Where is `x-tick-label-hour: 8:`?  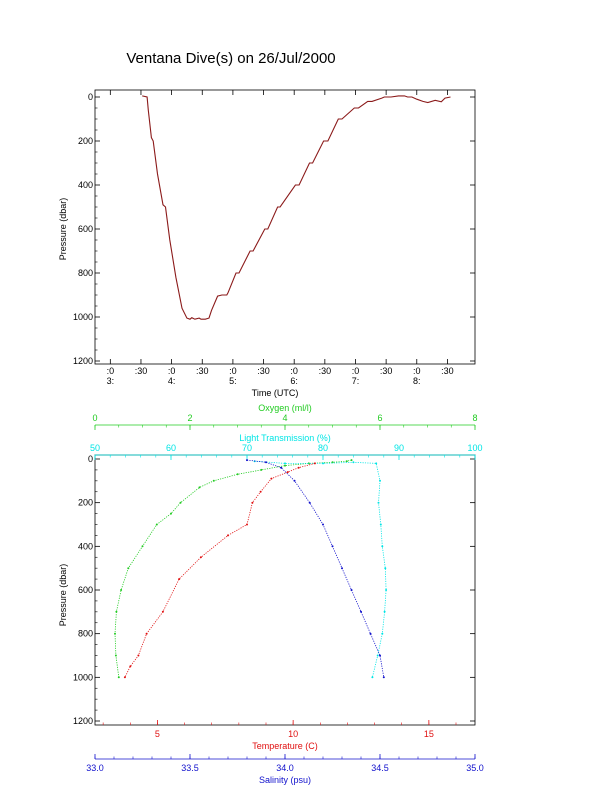
x-tick-label-hour: 8: is located at coordinates (417, 381).